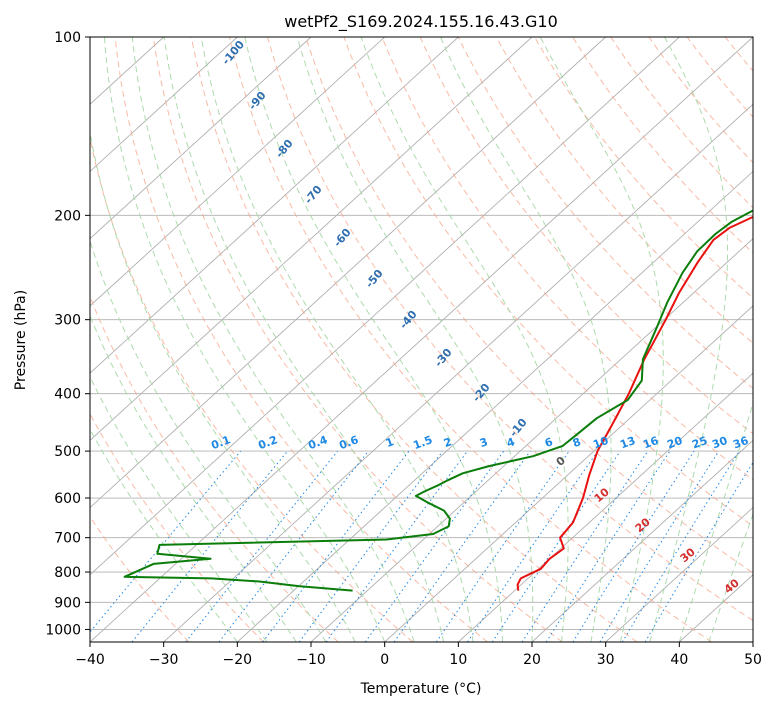  What do you see at coordinates (67, 573) in the screenshot?
I see `y-tick-label: 800` at bounding box center [67, 573].